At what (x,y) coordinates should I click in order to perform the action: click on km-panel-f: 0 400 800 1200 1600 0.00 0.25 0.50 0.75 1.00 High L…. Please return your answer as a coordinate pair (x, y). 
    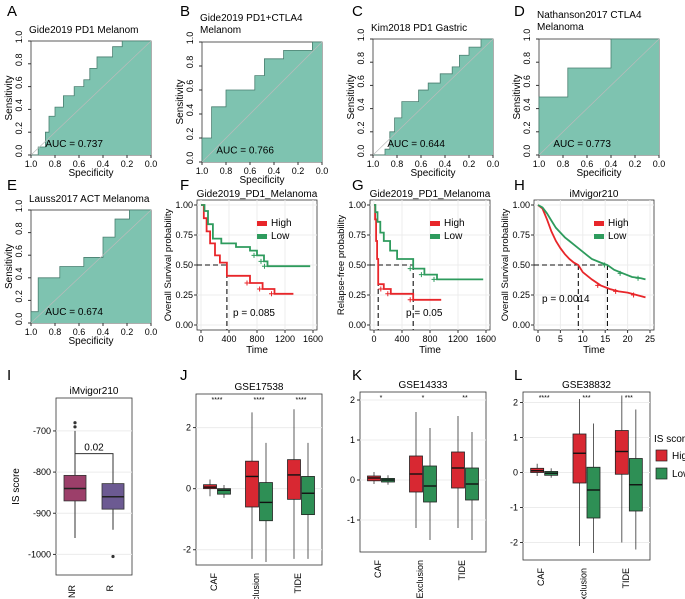
    Looking at the image, I should click on (243, 272).